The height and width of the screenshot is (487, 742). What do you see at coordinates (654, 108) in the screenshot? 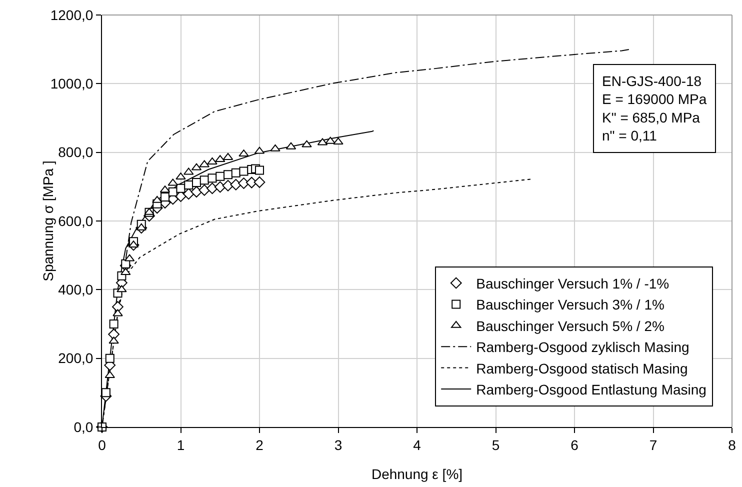
I see `annotation: EN-GJS-400-18 E = 169000 MPa K" = 685,0 MPa n" = 0,11` at bounding box center [654, 108].